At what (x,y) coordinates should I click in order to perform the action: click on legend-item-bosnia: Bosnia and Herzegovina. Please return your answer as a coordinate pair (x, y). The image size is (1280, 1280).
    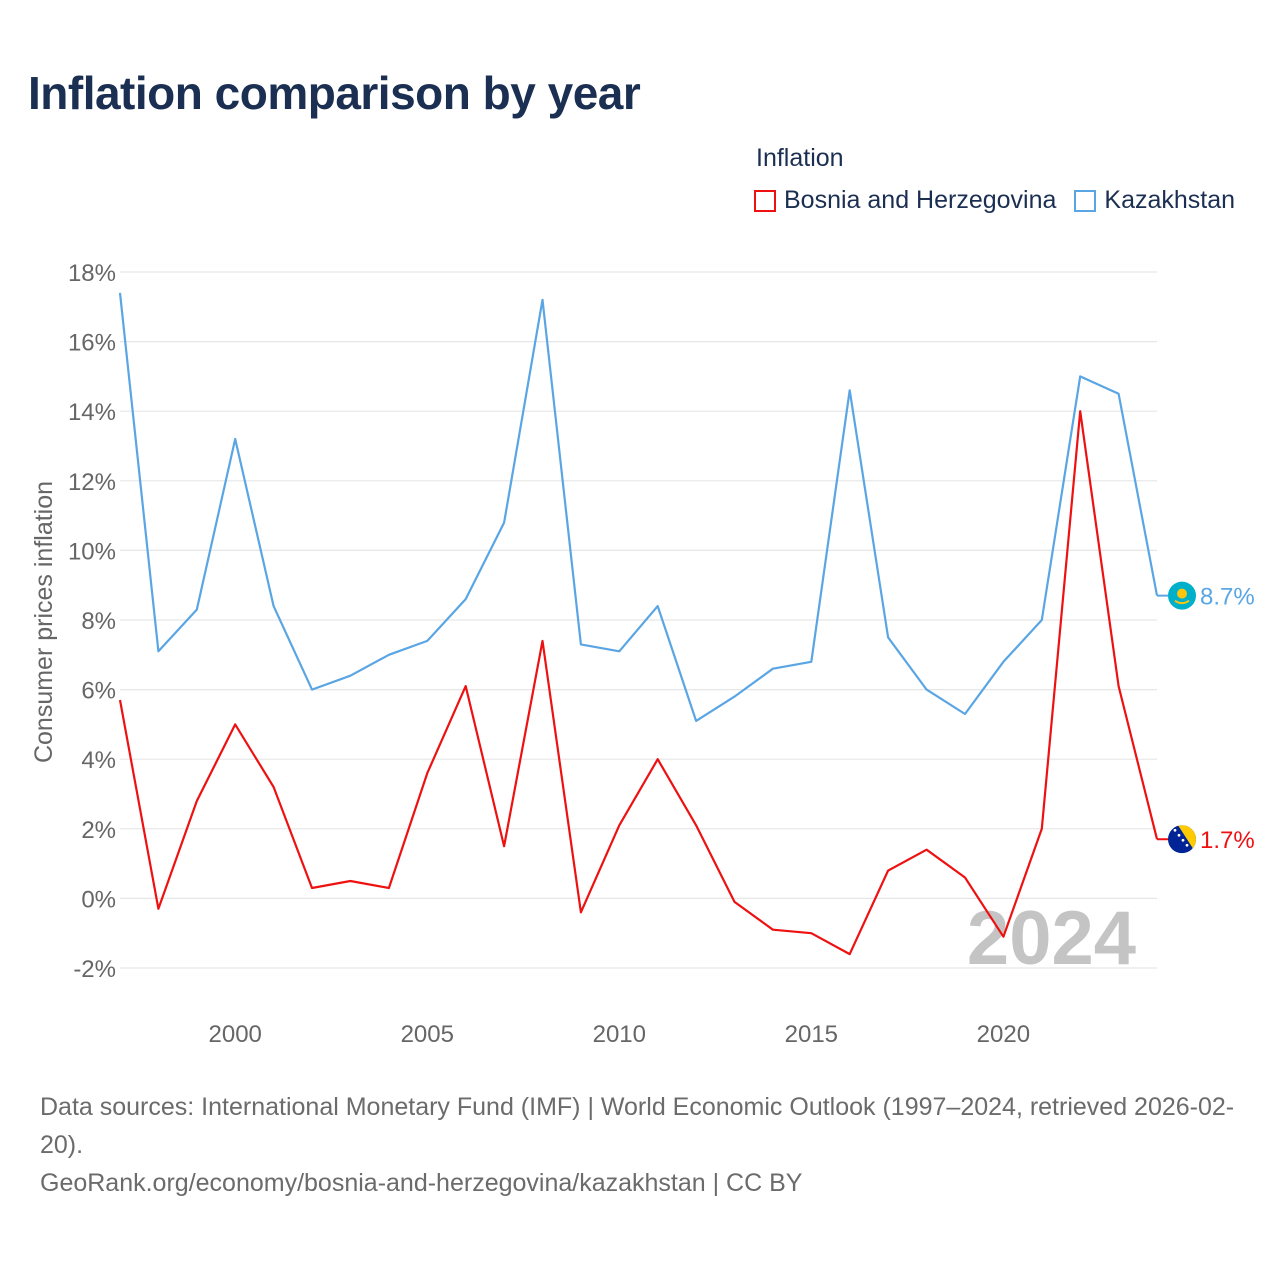
    Looking at the image, I should click on (905, 200).